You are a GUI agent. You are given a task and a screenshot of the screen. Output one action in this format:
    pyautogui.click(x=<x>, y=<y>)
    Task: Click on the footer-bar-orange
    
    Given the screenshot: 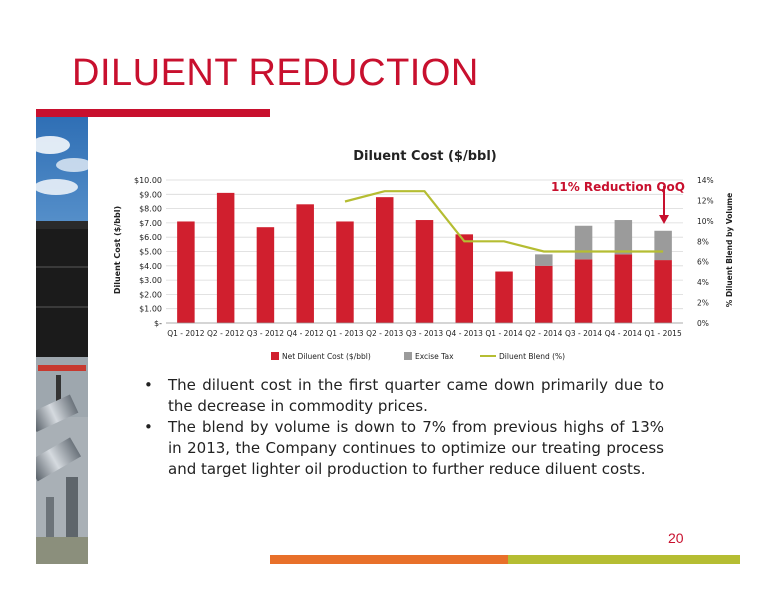 What is the action you would take?
    pyautogui.click(x=389, y=559)
    